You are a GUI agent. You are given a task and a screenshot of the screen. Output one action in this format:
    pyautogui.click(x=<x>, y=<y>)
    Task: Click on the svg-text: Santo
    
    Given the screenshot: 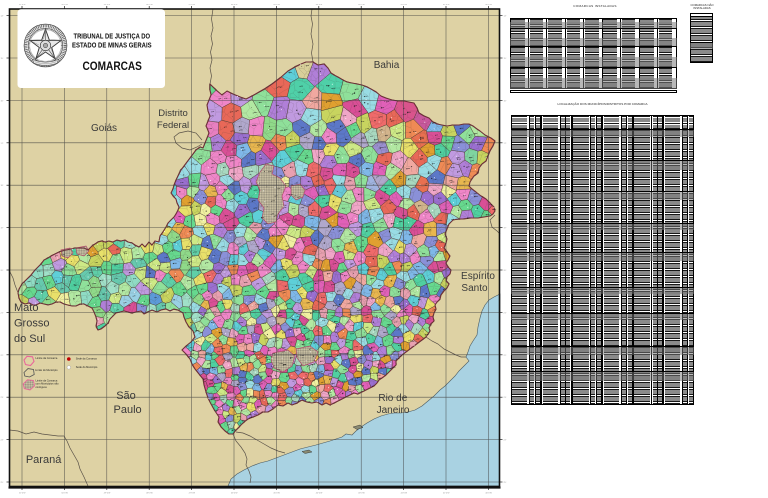 What is the action you would take?
    pyautogui.click(x=474, y=288)
    